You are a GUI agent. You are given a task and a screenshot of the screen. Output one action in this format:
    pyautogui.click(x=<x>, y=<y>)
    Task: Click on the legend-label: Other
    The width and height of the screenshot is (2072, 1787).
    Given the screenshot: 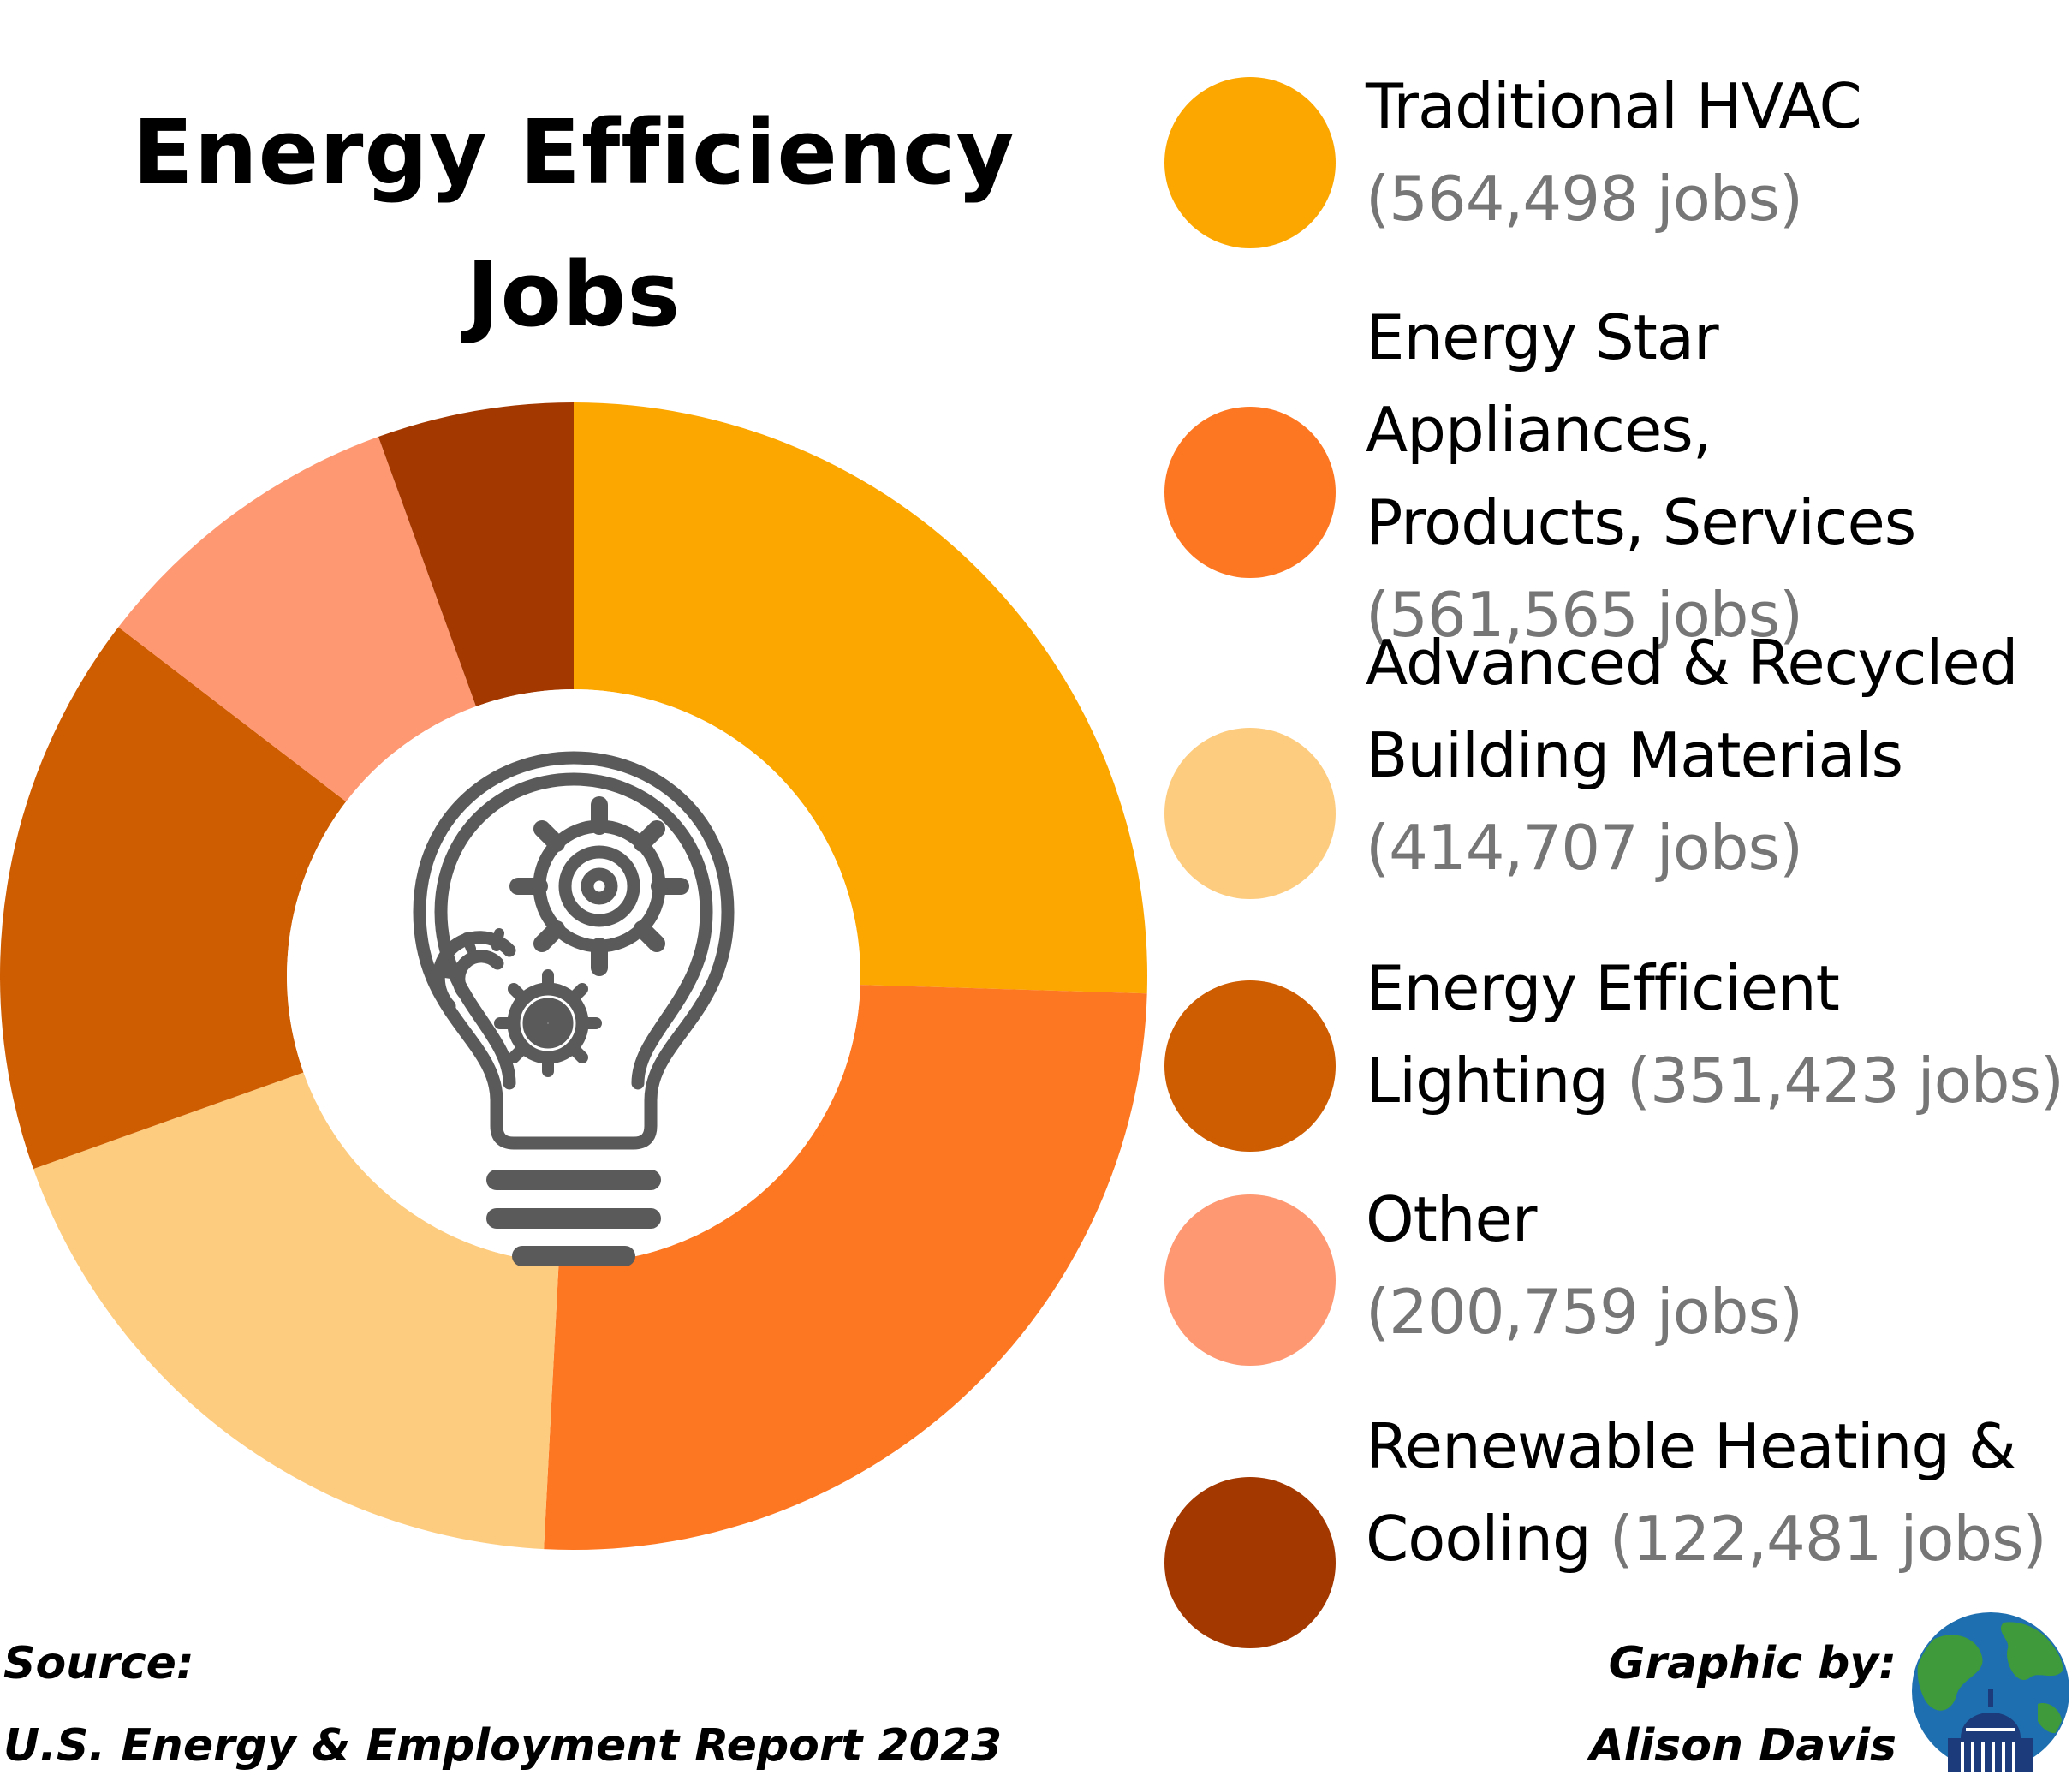 What is the action you would take?
    pyautogui.click(x=1451, y=1219)
    